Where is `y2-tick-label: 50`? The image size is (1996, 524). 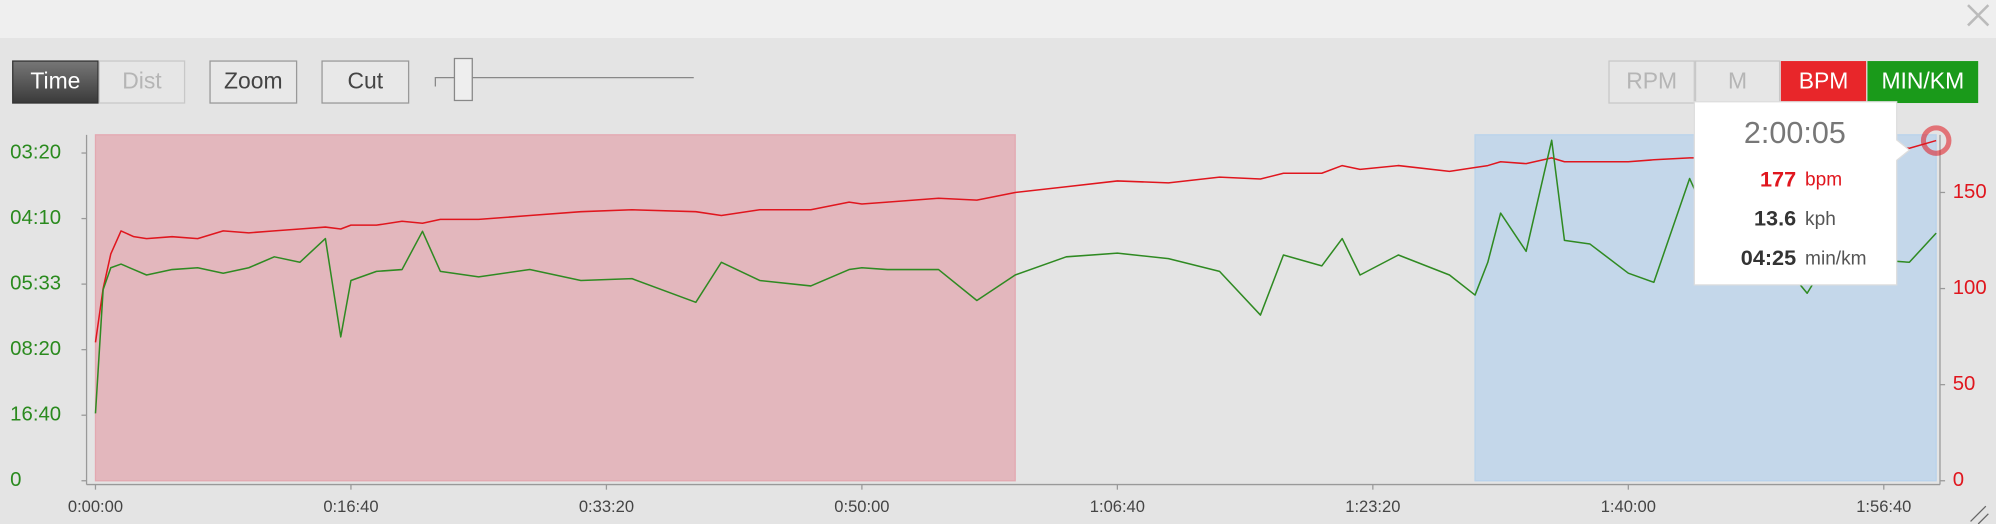 y2-tick-label: 50 is located at coordinates (1964, 384).